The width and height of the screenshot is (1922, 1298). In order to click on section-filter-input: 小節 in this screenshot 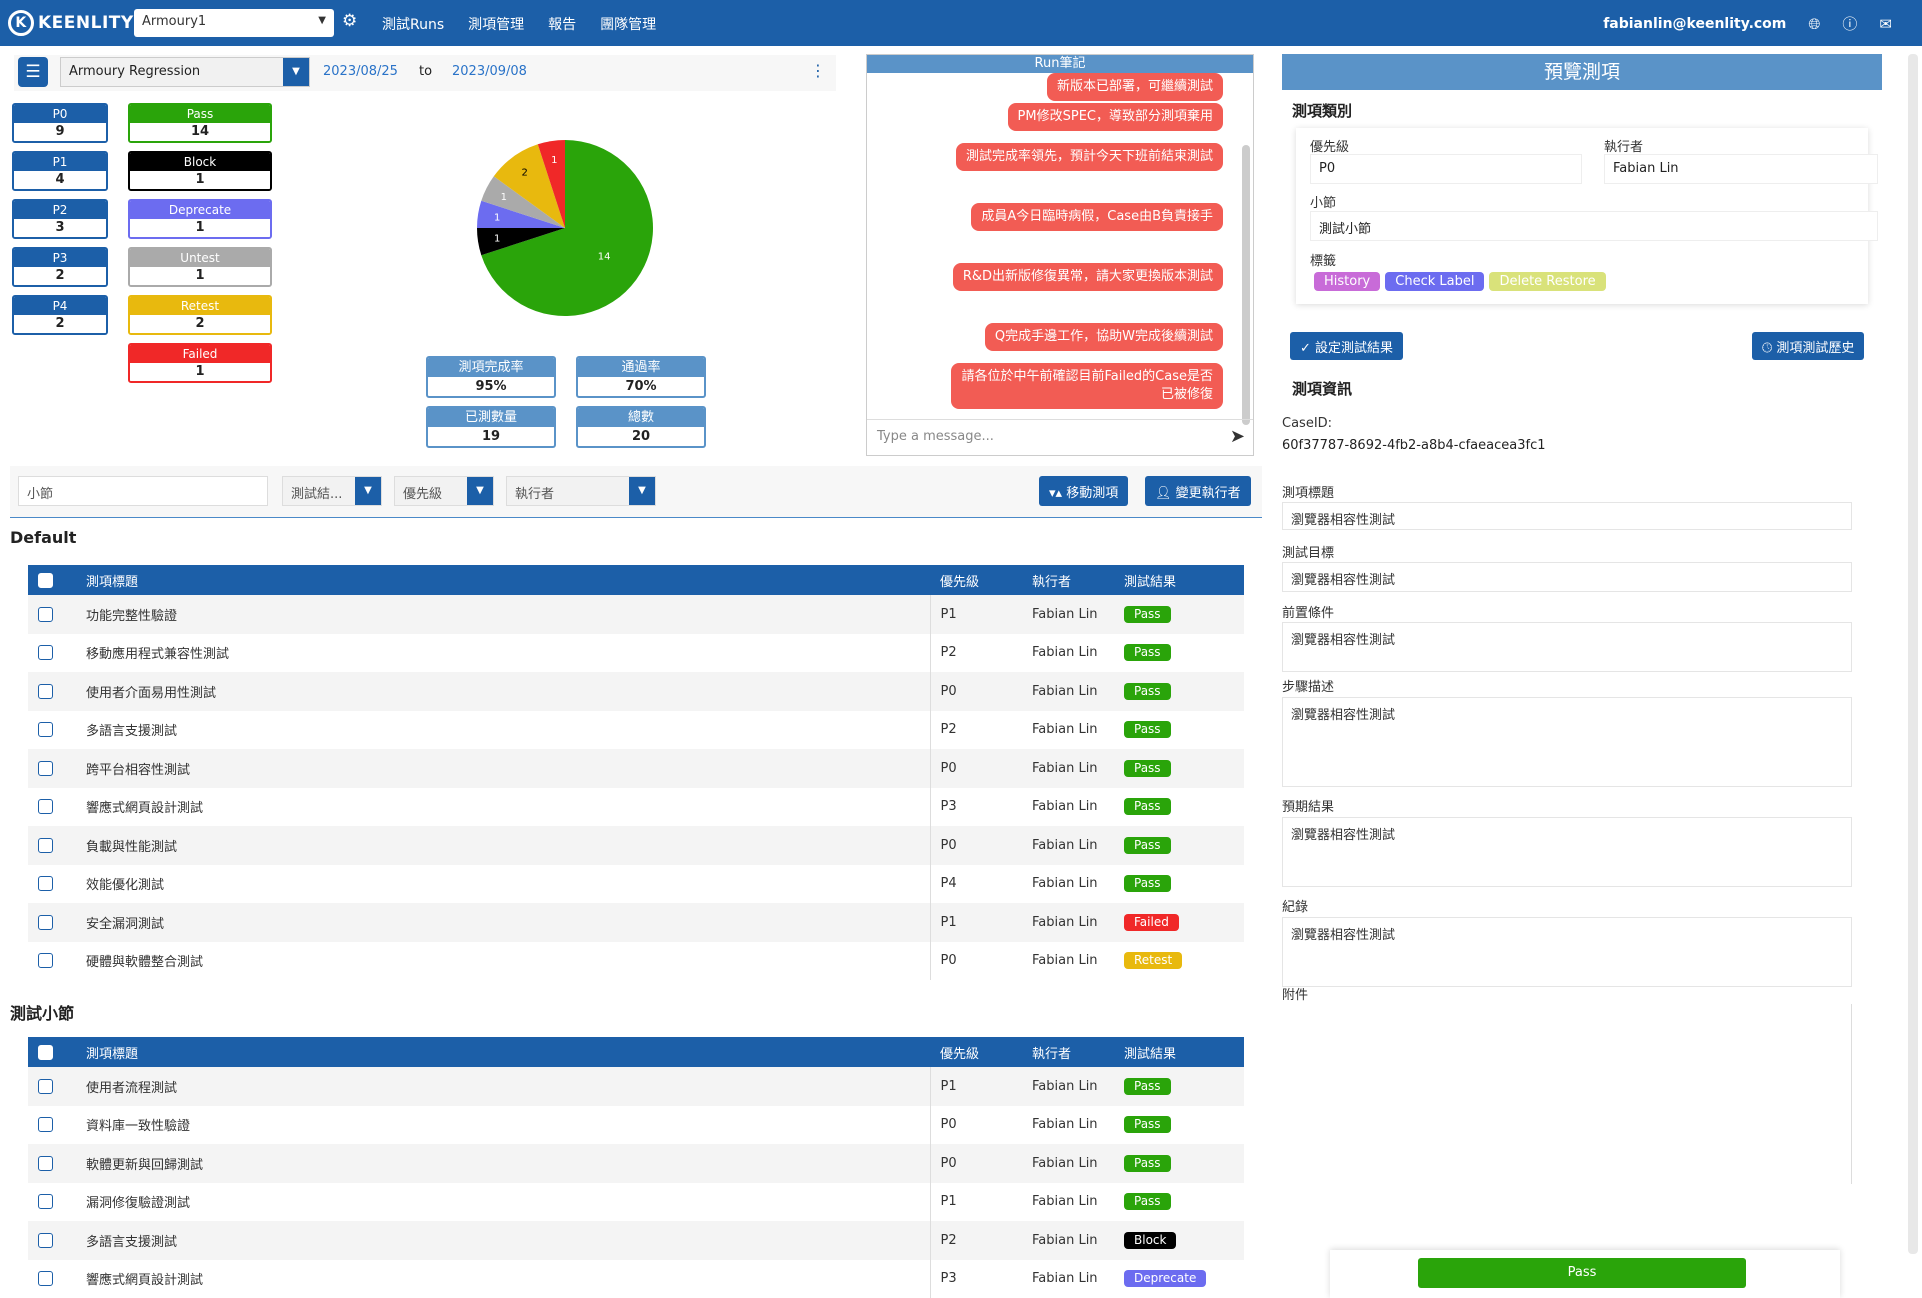, I will do `click(143, 491)`.